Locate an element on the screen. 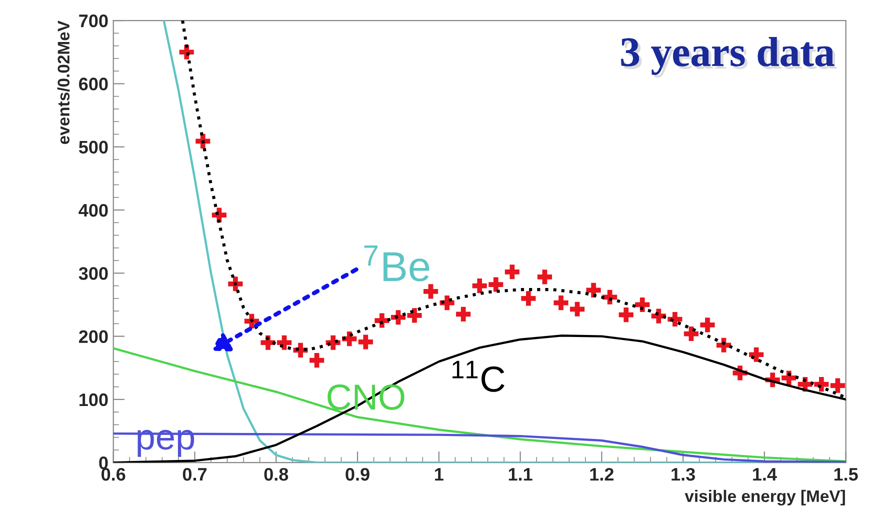  y-tick-label: 300 is located at coordinates (93, 273).